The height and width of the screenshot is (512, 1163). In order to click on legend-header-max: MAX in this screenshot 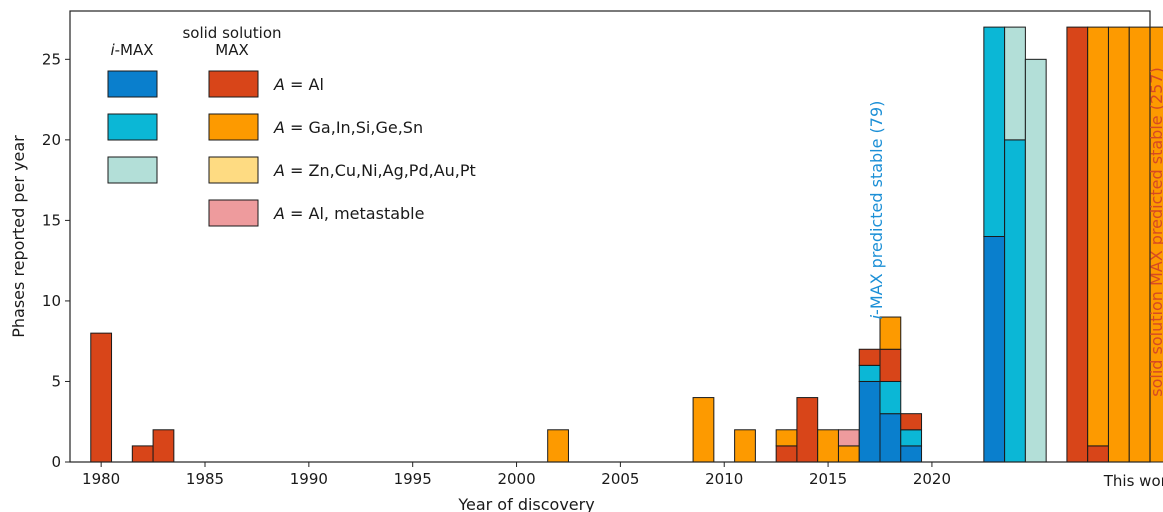, I will do `click(231, 50)`.